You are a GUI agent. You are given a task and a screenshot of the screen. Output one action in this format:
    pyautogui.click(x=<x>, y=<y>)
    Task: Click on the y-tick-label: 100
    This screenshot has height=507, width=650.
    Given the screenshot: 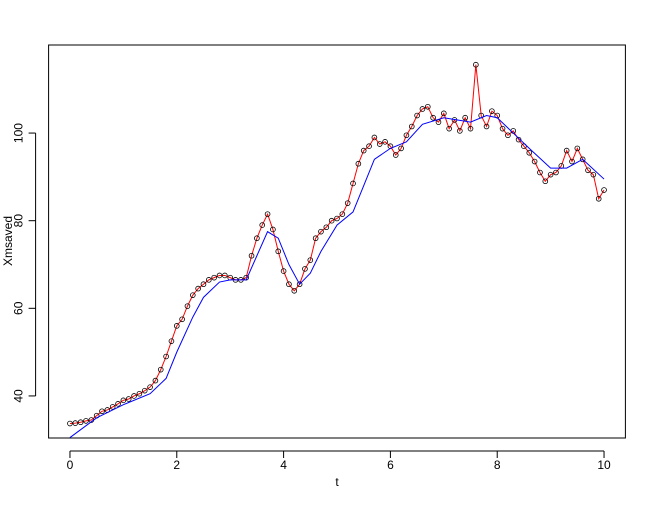 What is the action you would take?
    pyautogui.click(x=19, y=133)
    